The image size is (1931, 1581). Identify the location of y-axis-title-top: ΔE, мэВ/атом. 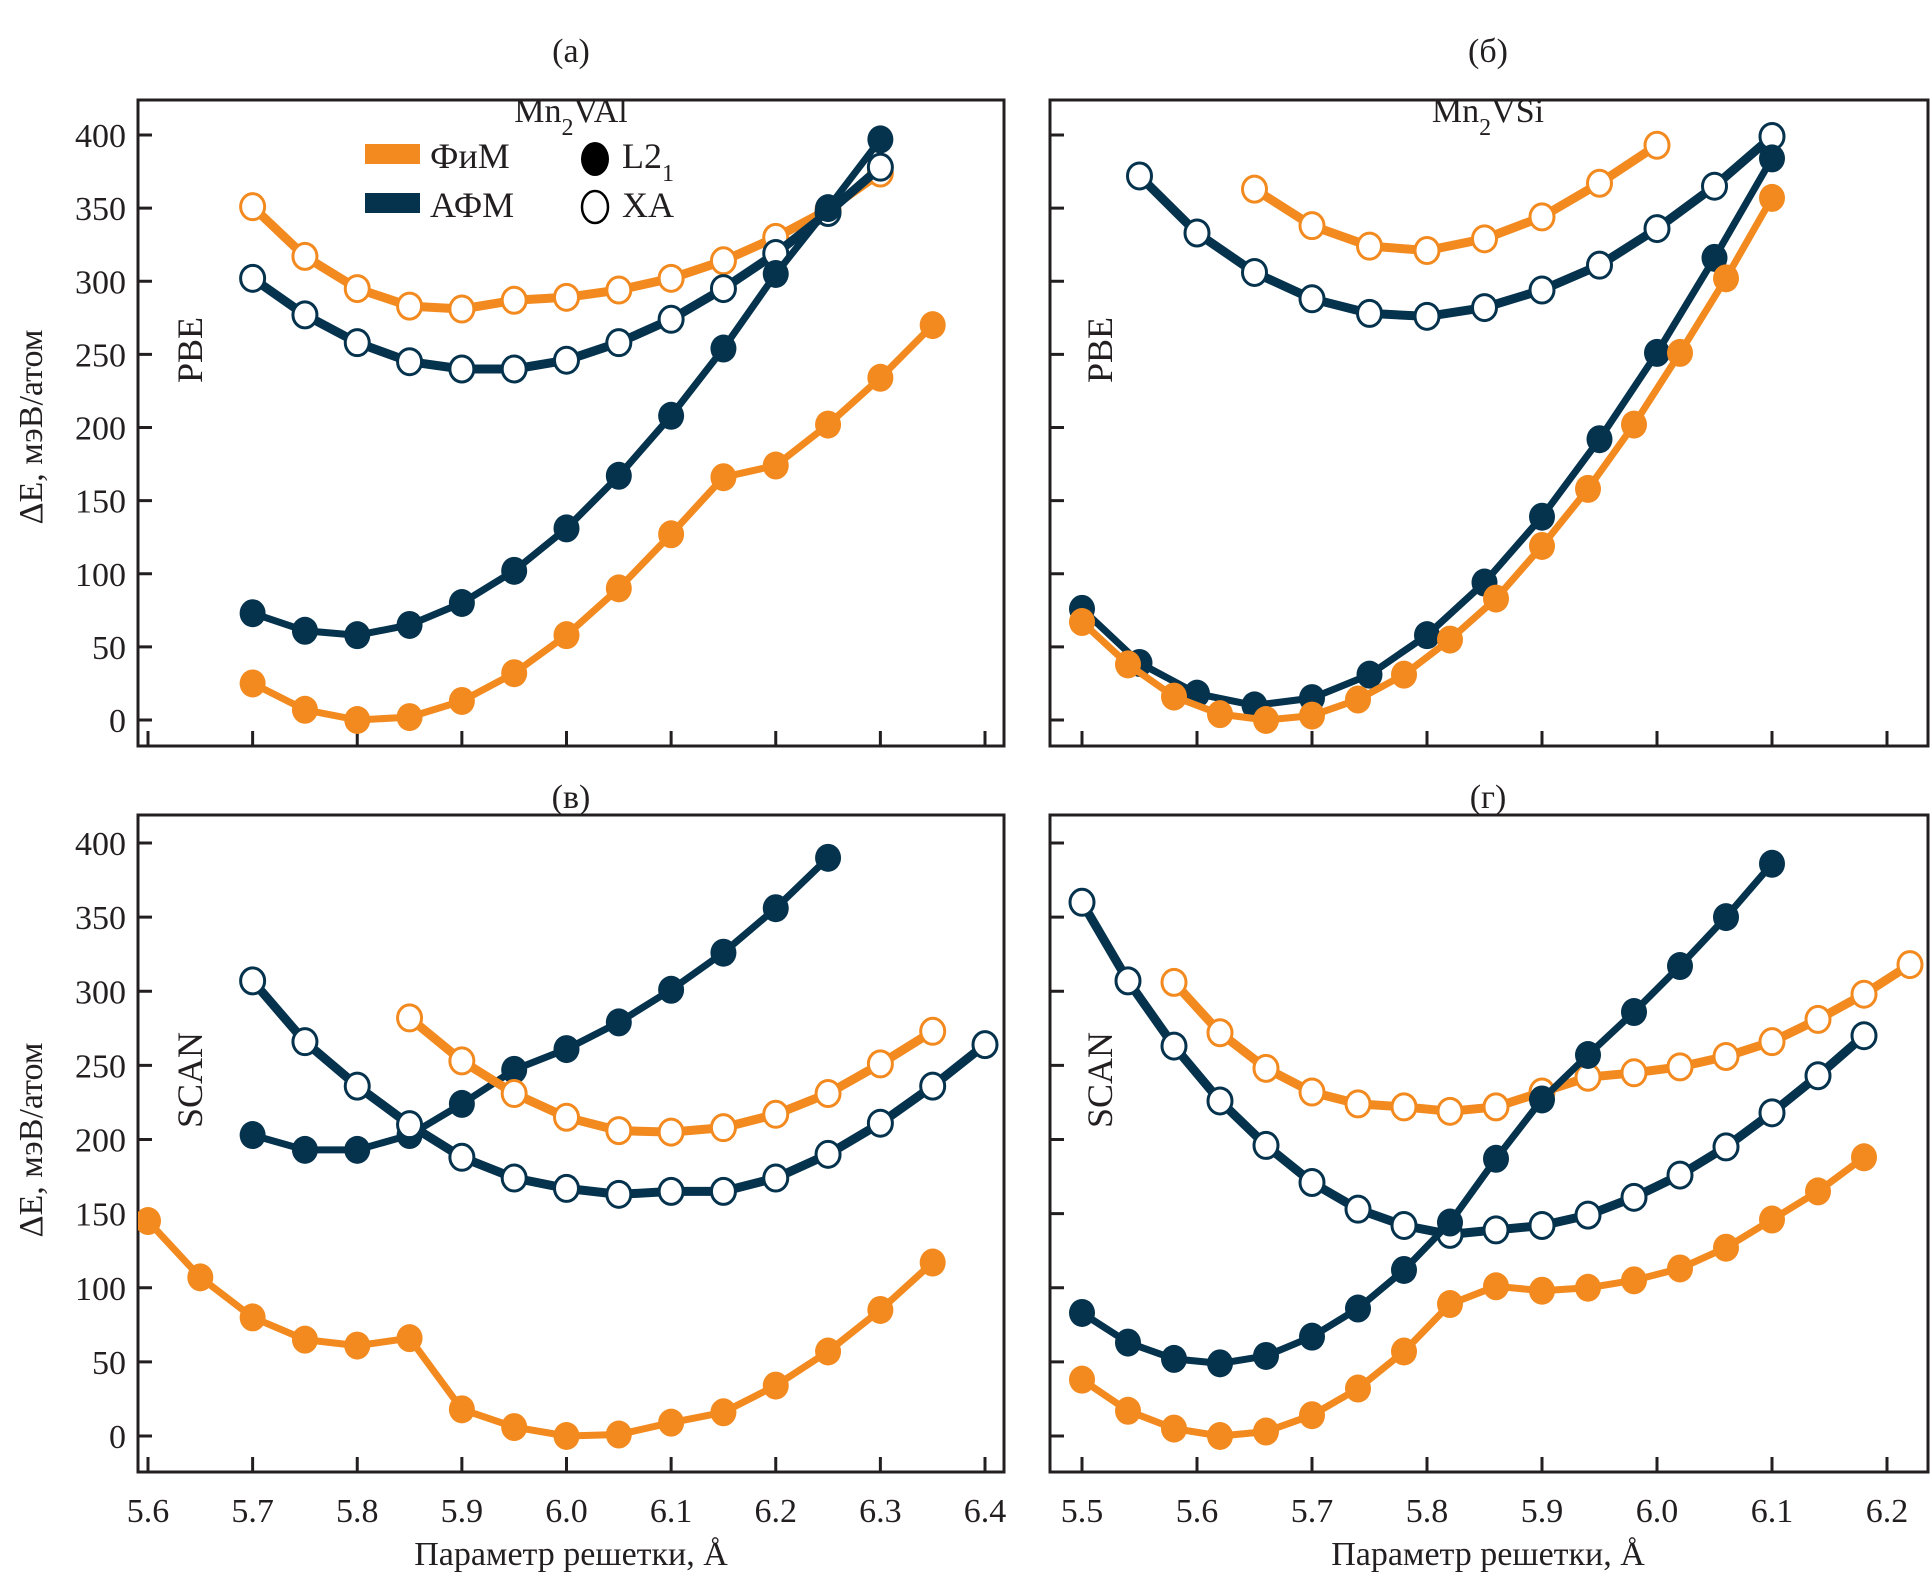
(31, 427).